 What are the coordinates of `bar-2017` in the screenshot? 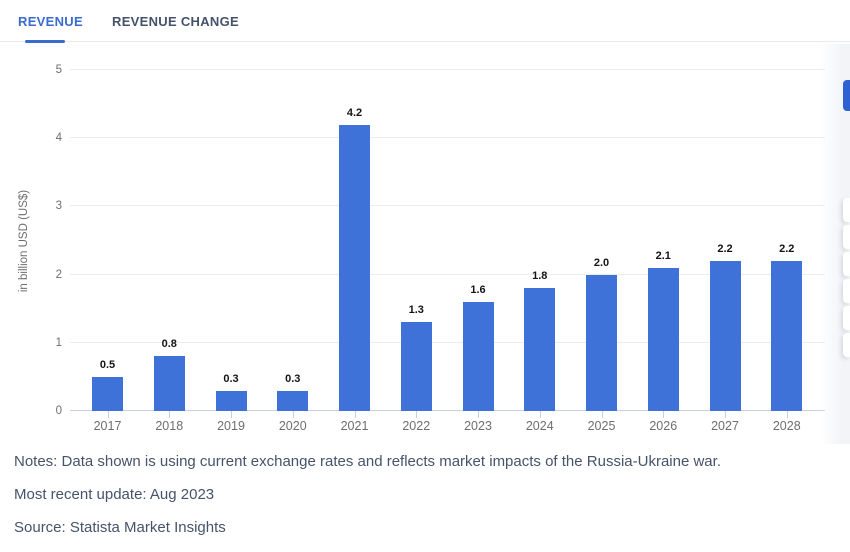 It's located at (107, 393).